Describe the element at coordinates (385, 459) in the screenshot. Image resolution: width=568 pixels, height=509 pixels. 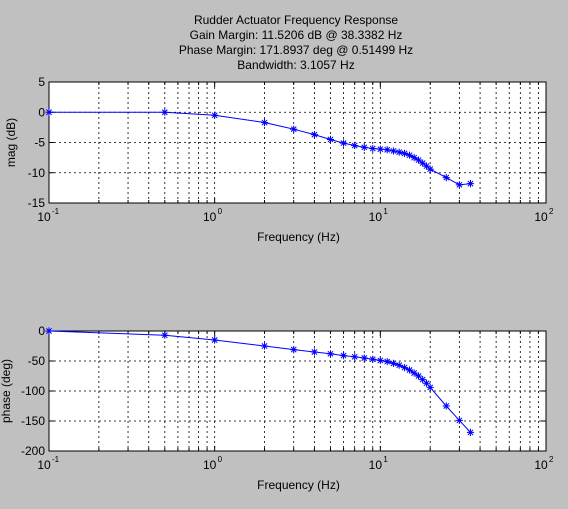
I see `phase-x-tick-exponent: 1` at that location.